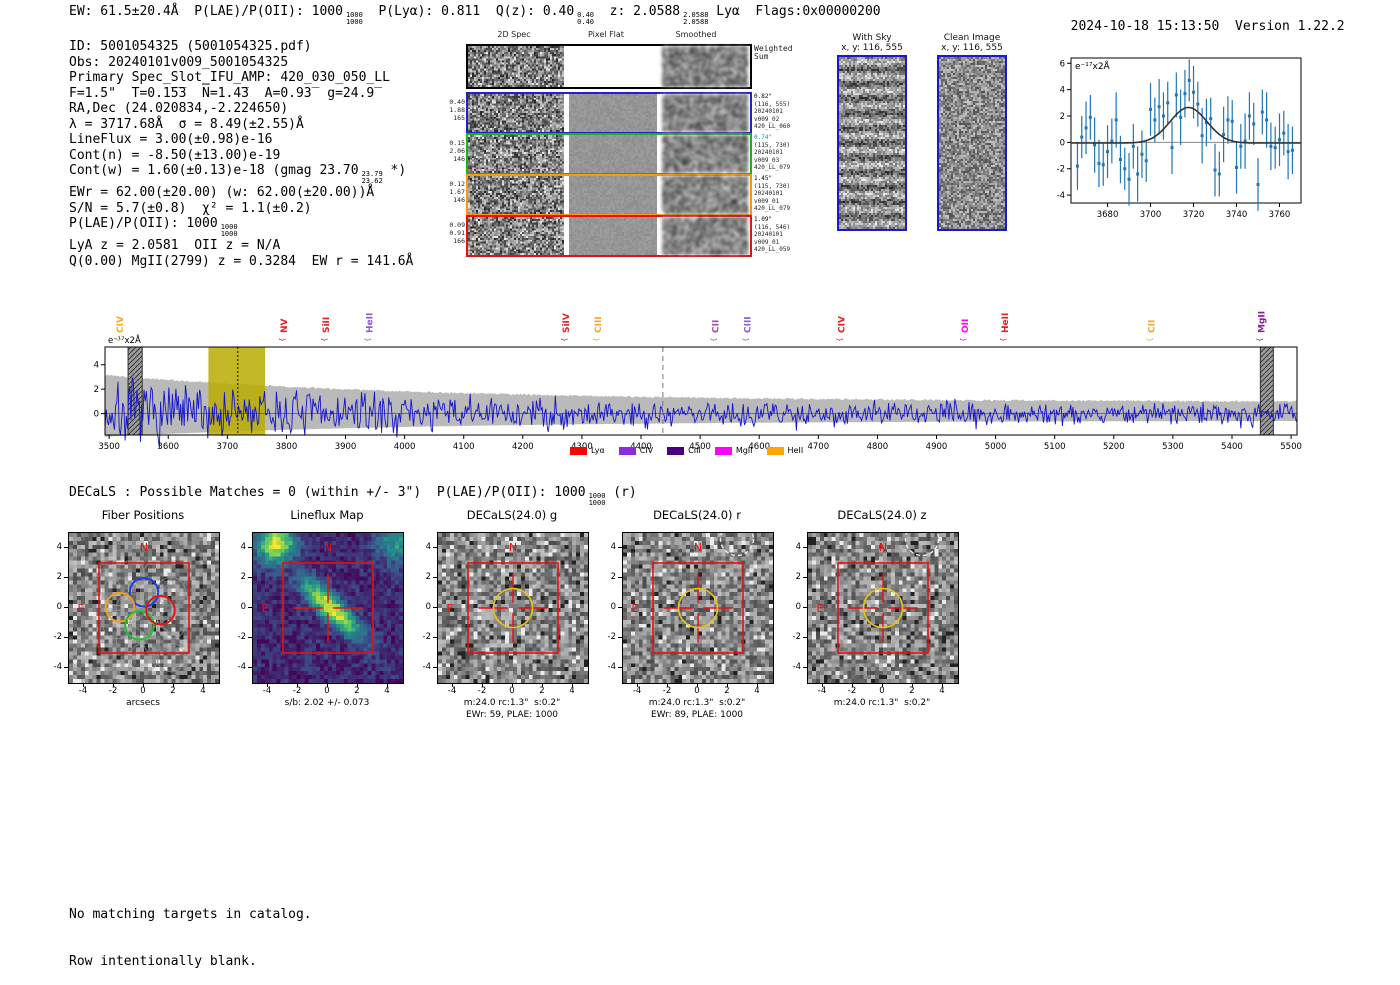 The height and width of the screenshot is (985, 1400). I want to click on info-line-8-text-0: Cont(n) = -8.50(±13.00)e-19, so click(175, 155).